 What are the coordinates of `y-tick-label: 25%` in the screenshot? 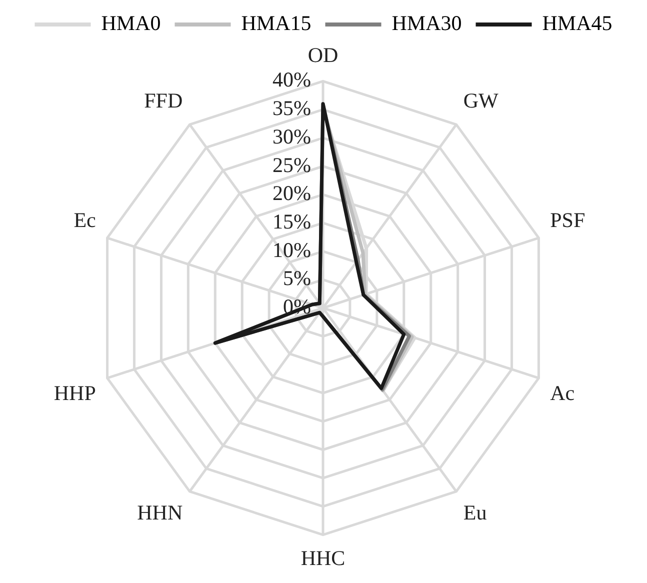 It's located at (291, 164).